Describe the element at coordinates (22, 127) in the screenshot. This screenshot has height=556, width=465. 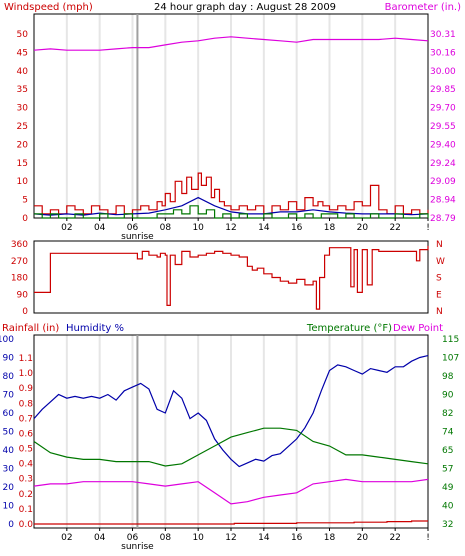
I see `p1-left-tick-label-5: 25` at that location.